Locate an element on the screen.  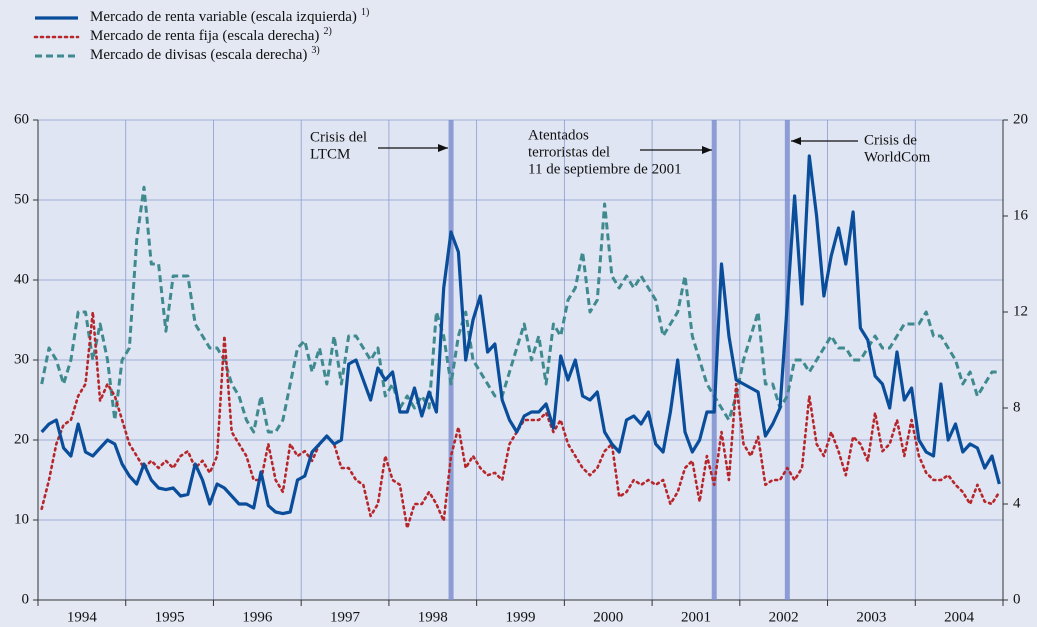
y2-tick-label: 12 is located at coordinates (1020, 311).